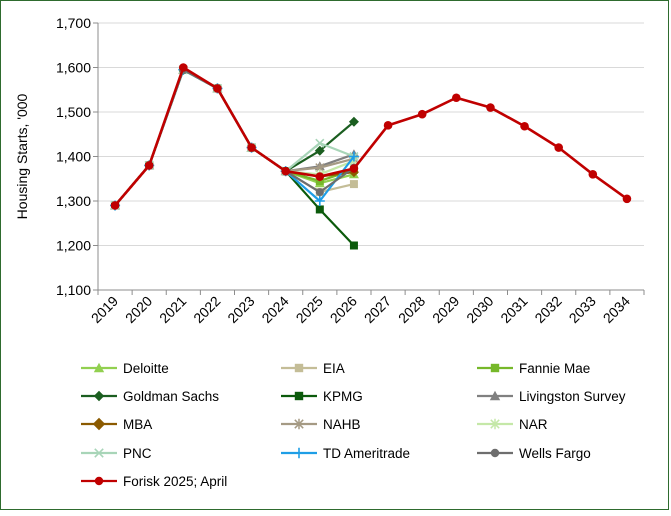 This screenshot has height=516, width=671. What do you see at coordinates (116, 453) in the screenshot?
I see `legend-item: PNC` at bounding box center [116, 453].